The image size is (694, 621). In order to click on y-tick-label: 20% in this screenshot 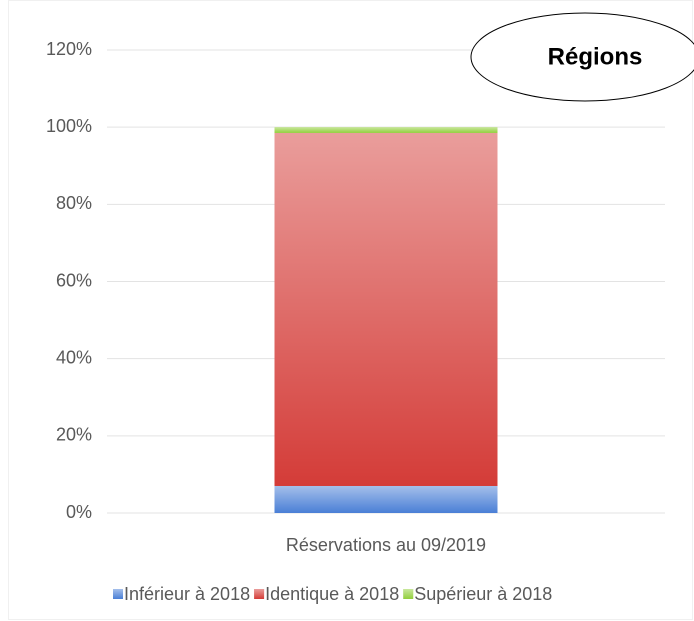, I will do `click(74, 435)`.